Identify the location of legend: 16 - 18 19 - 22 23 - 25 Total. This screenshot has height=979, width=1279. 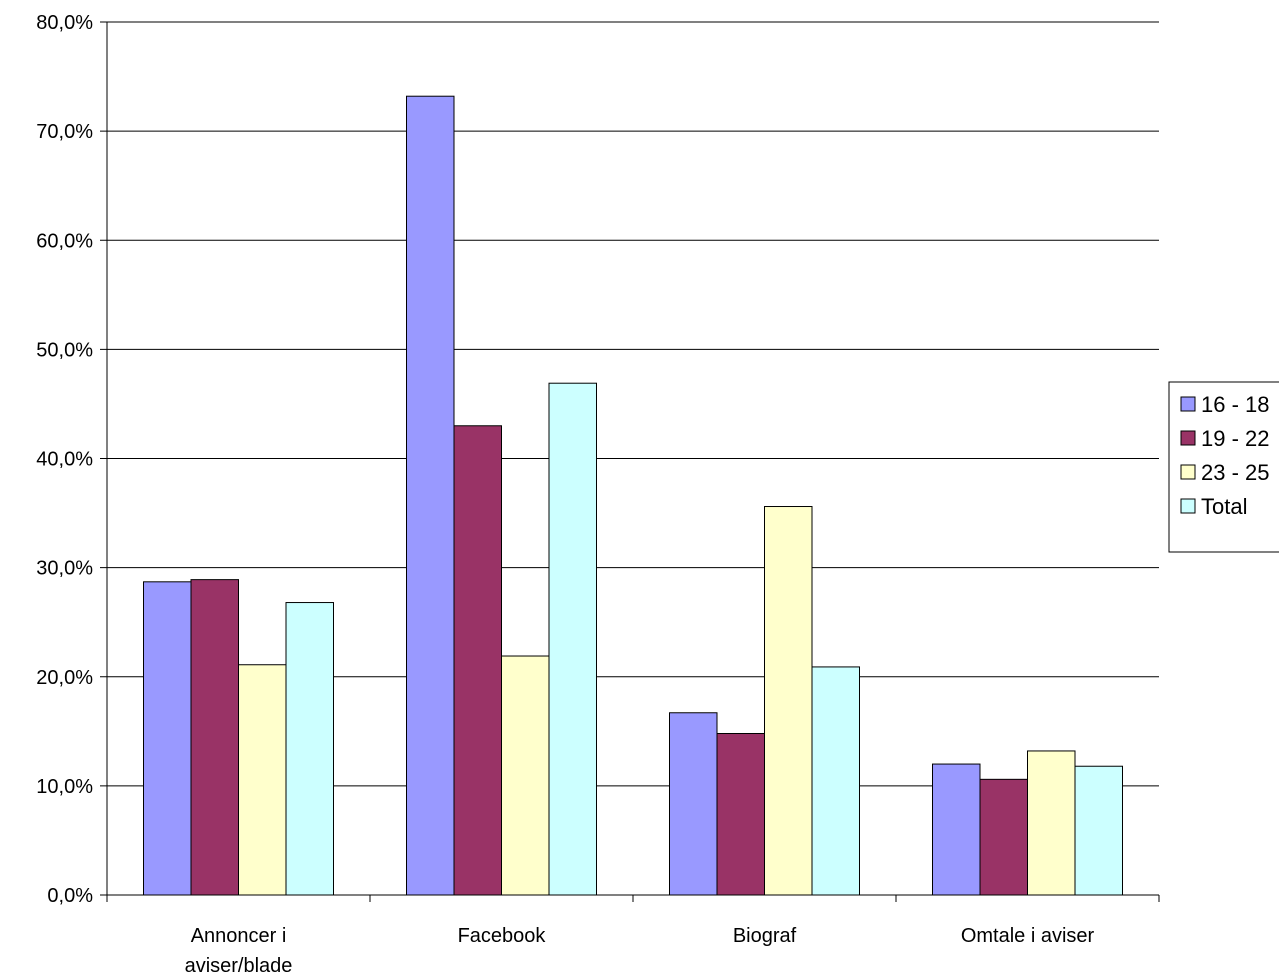
(1223, 467).